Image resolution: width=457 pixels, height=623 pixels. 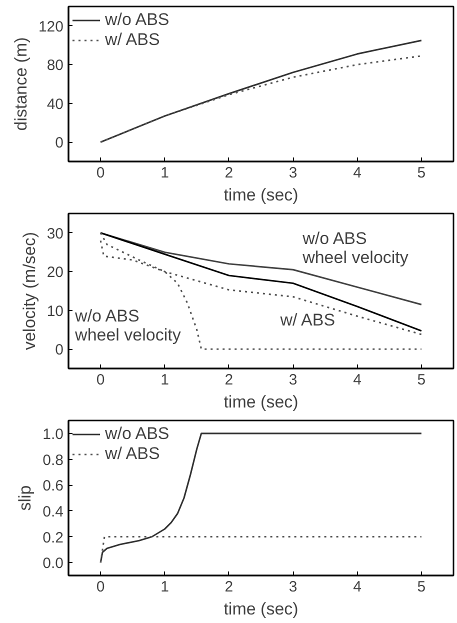 I want to click on y-tick-label: 0.8, so click(x=53, y=460).